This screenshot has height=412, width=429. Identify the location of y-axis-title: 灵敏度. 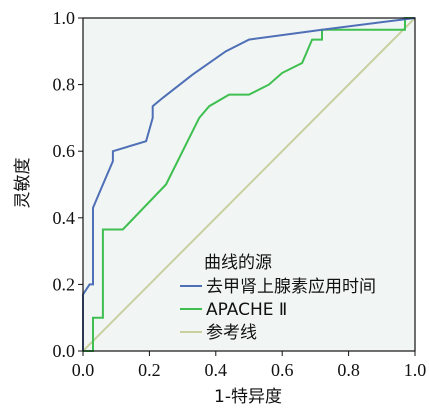
(23, 183).